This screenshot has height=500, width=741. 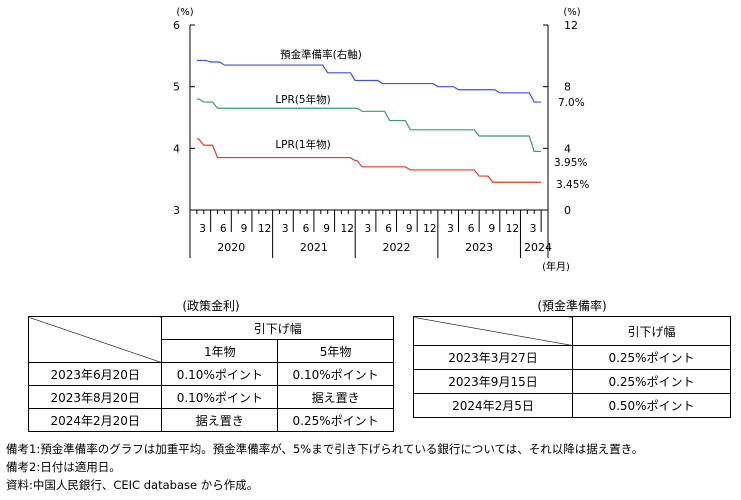 I want to click on y-tick-label: 5, so click(x=176, y=87).